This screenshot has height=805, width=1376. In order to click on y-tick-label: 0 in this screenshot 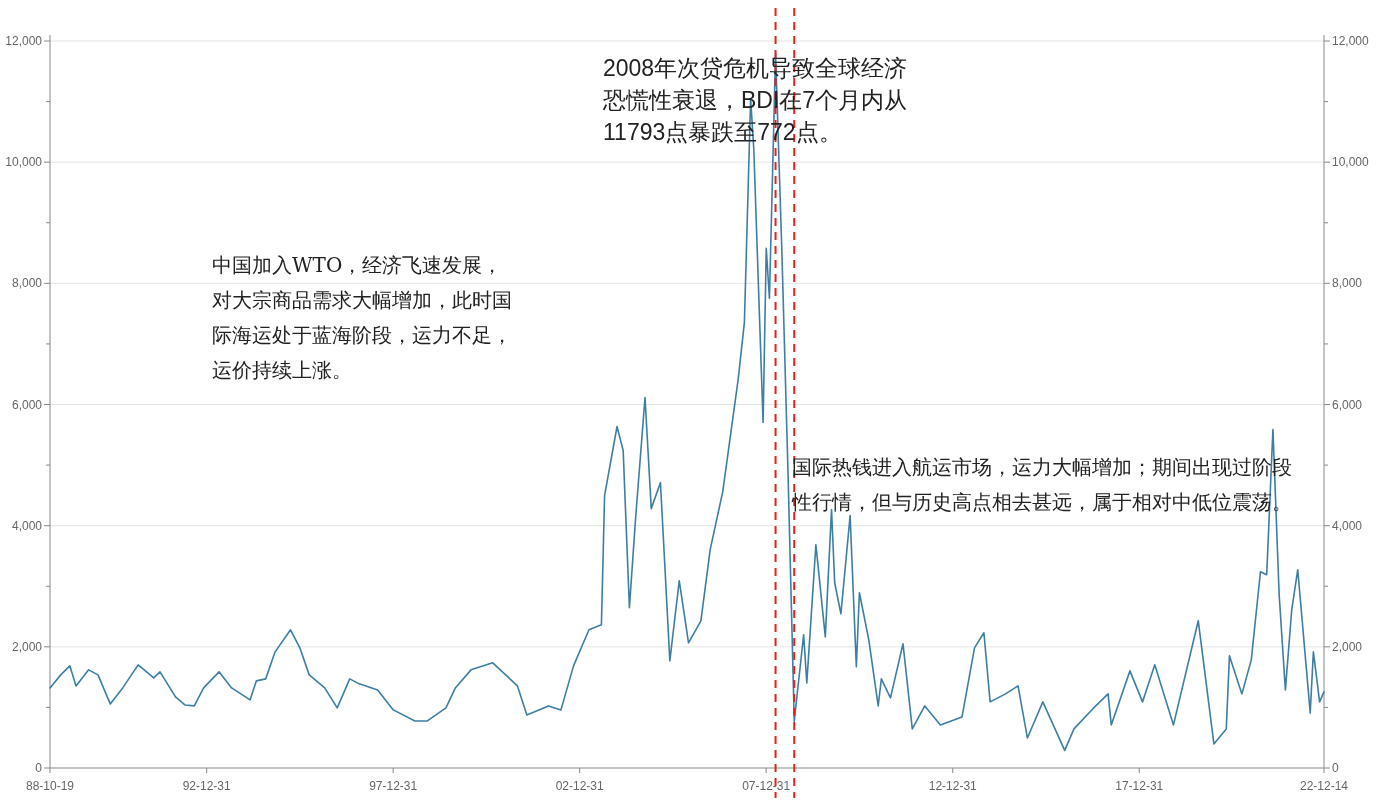, I will do `click(39, 768)`.